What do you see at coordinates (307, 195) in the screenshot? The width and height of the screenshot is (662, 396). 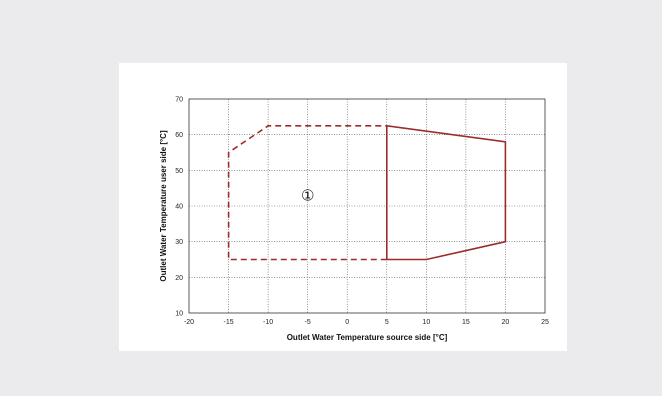 I see `region-annotation-label: ①` at bounding box center [307, 195].